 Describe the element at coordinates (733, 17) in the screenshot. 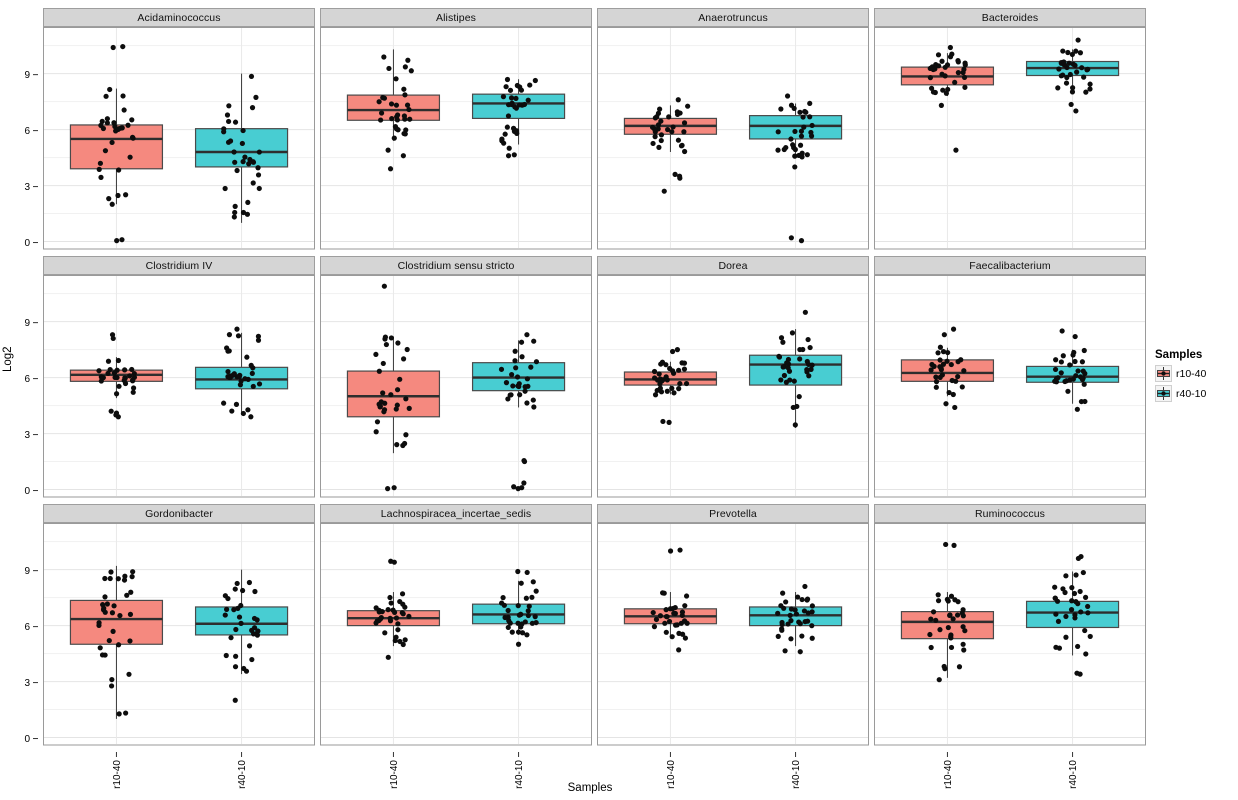

I see `facet-strip: Anaerotruncus` at that location.